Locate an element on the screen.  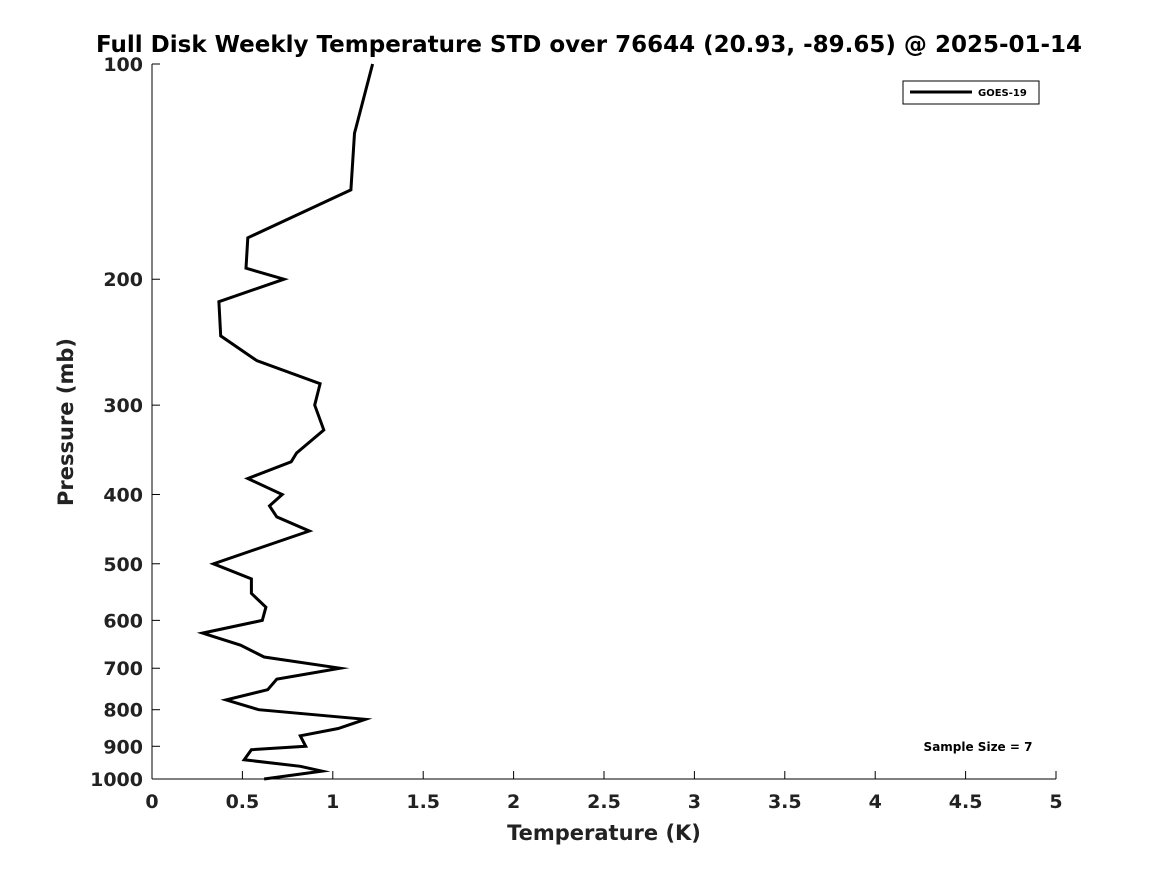
x-ticks: 0 0.5 1 1.5 2 2.5 3 3.5 4 4.5 5 is located at coordinates (604, 792).